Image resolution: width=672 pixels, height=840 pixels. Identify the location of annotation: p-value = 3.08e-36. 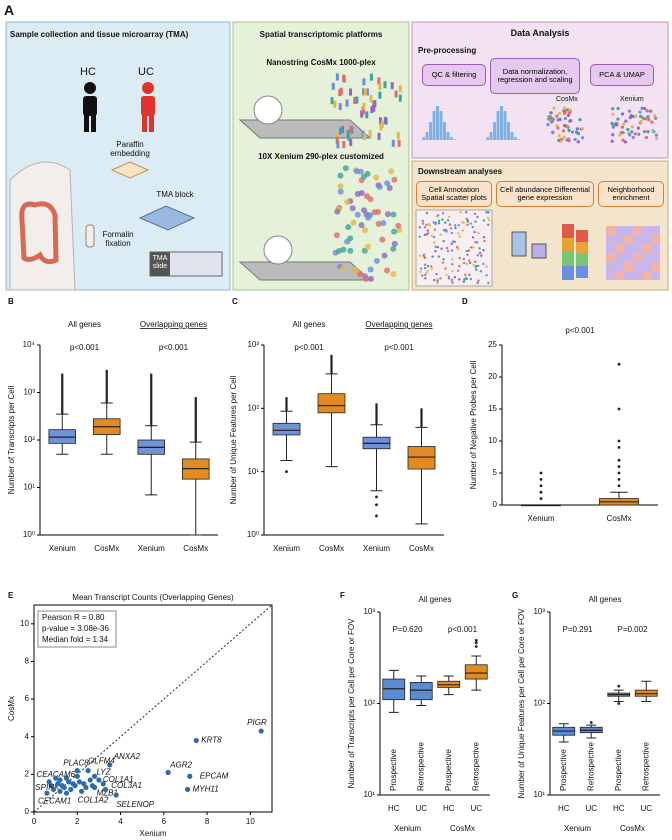
(75, 628).